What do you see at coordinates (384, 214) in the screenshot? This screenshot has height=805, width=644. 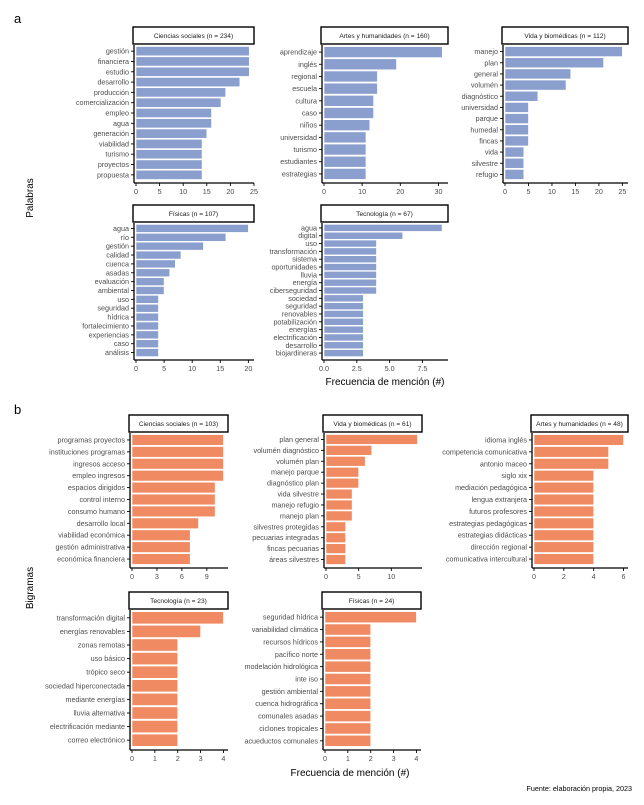 I see `facet-title: Tecnología (n = 67)` at bounding box center [384, 214].